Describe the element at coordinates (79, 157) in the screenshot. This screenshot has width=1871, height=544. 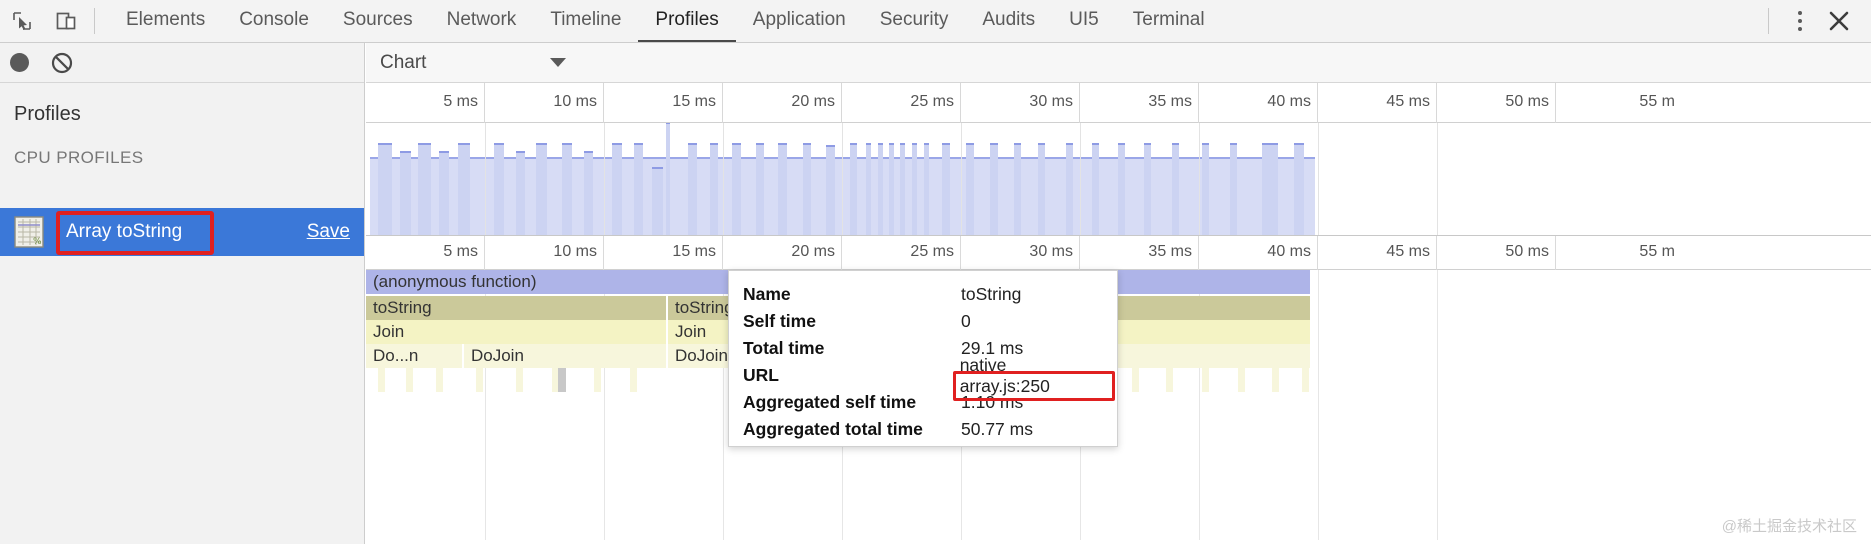
I see `sidebar-section-cpu-profiles: CPU PROFILES` at that location.